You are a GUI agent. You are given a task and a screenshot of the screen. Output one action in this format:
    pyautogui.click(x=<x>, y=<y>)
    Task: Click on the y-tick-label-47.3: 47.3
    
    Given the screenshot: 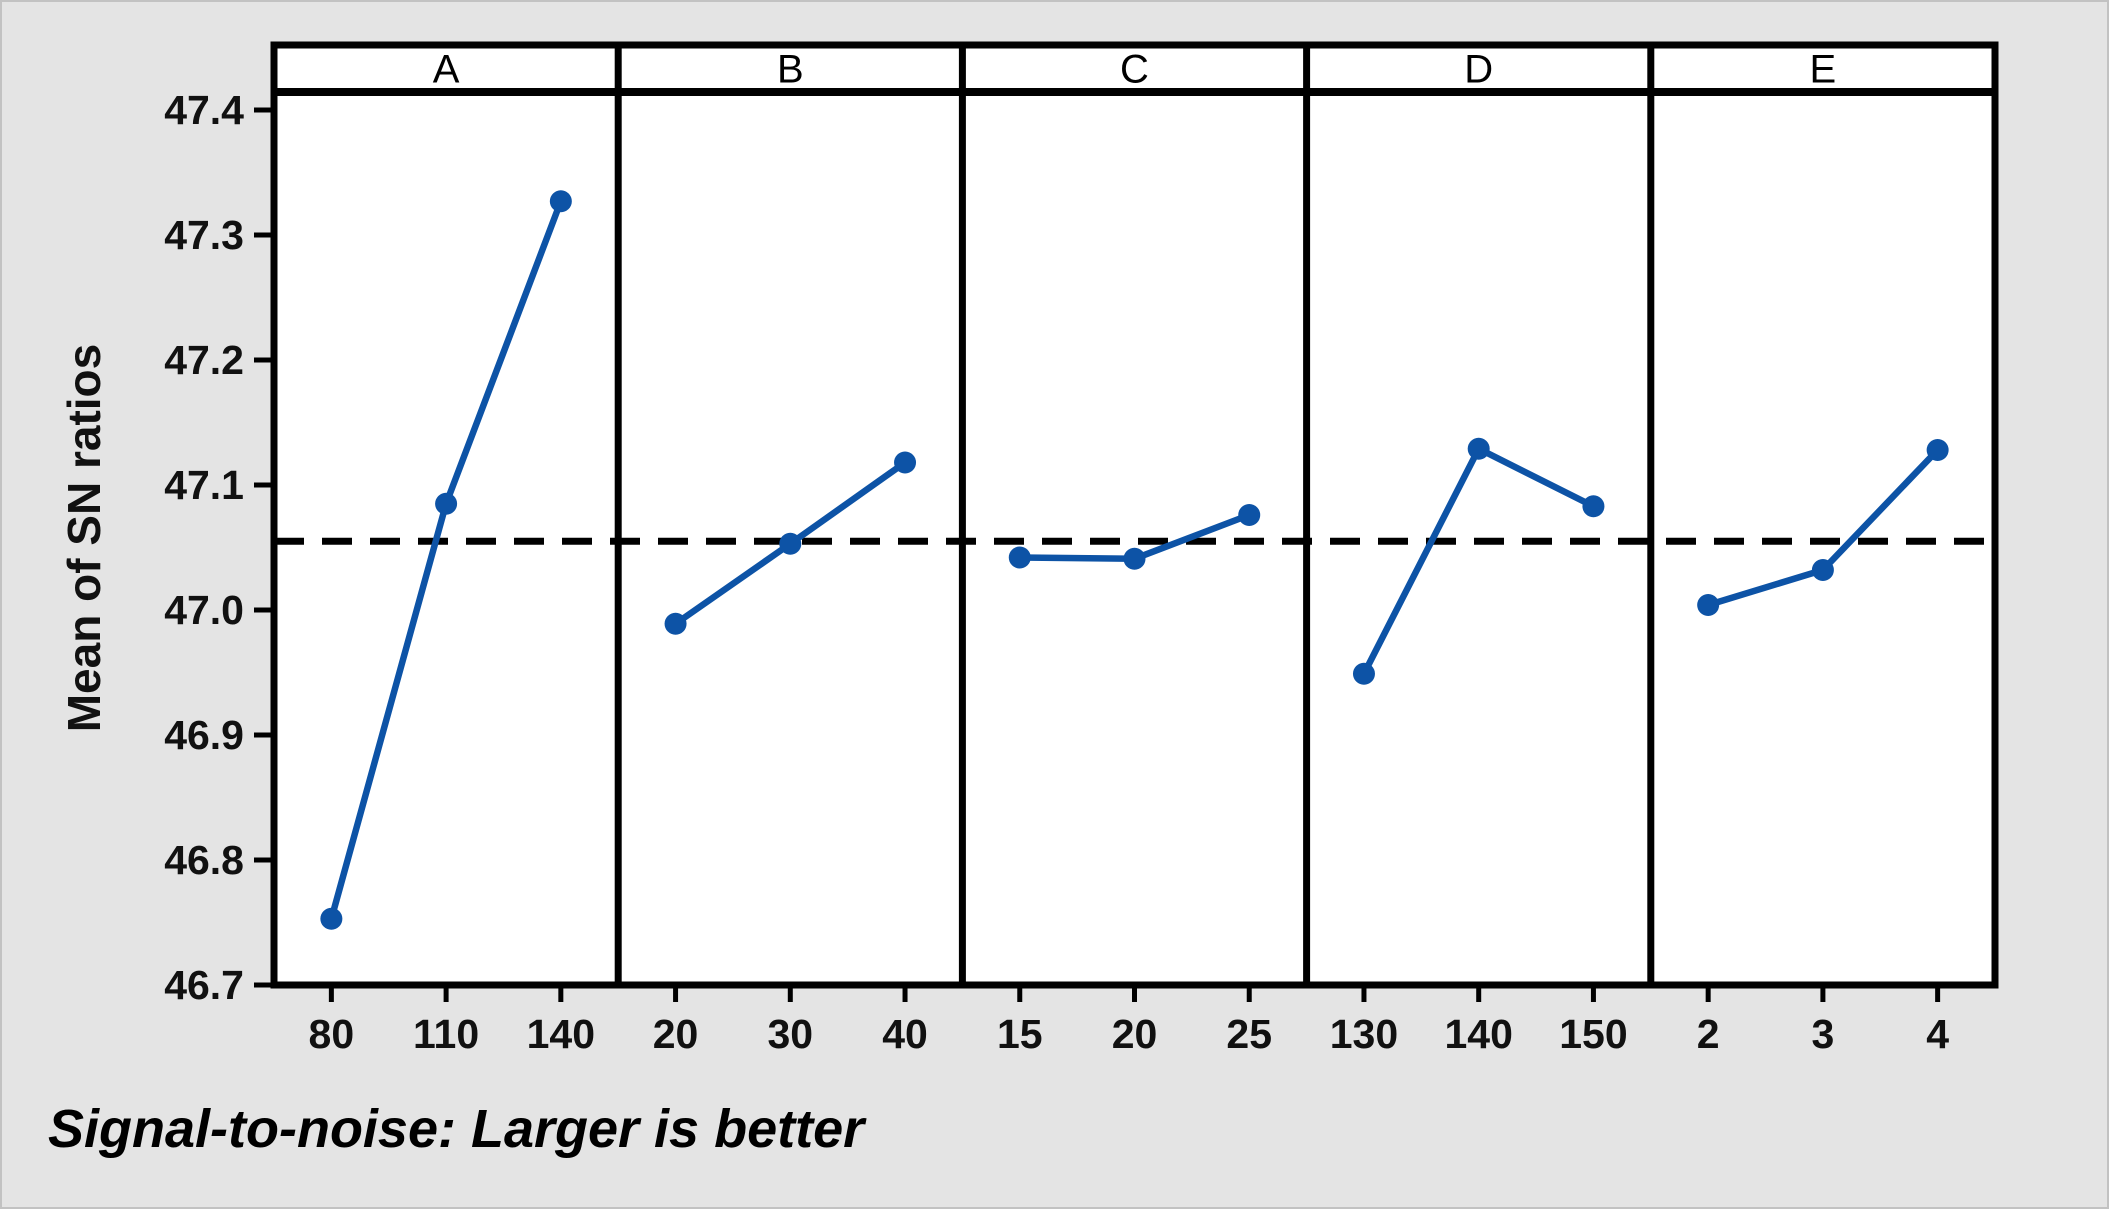 What is the action you would take?
    pyautogui.click(x=204, y=235)
    